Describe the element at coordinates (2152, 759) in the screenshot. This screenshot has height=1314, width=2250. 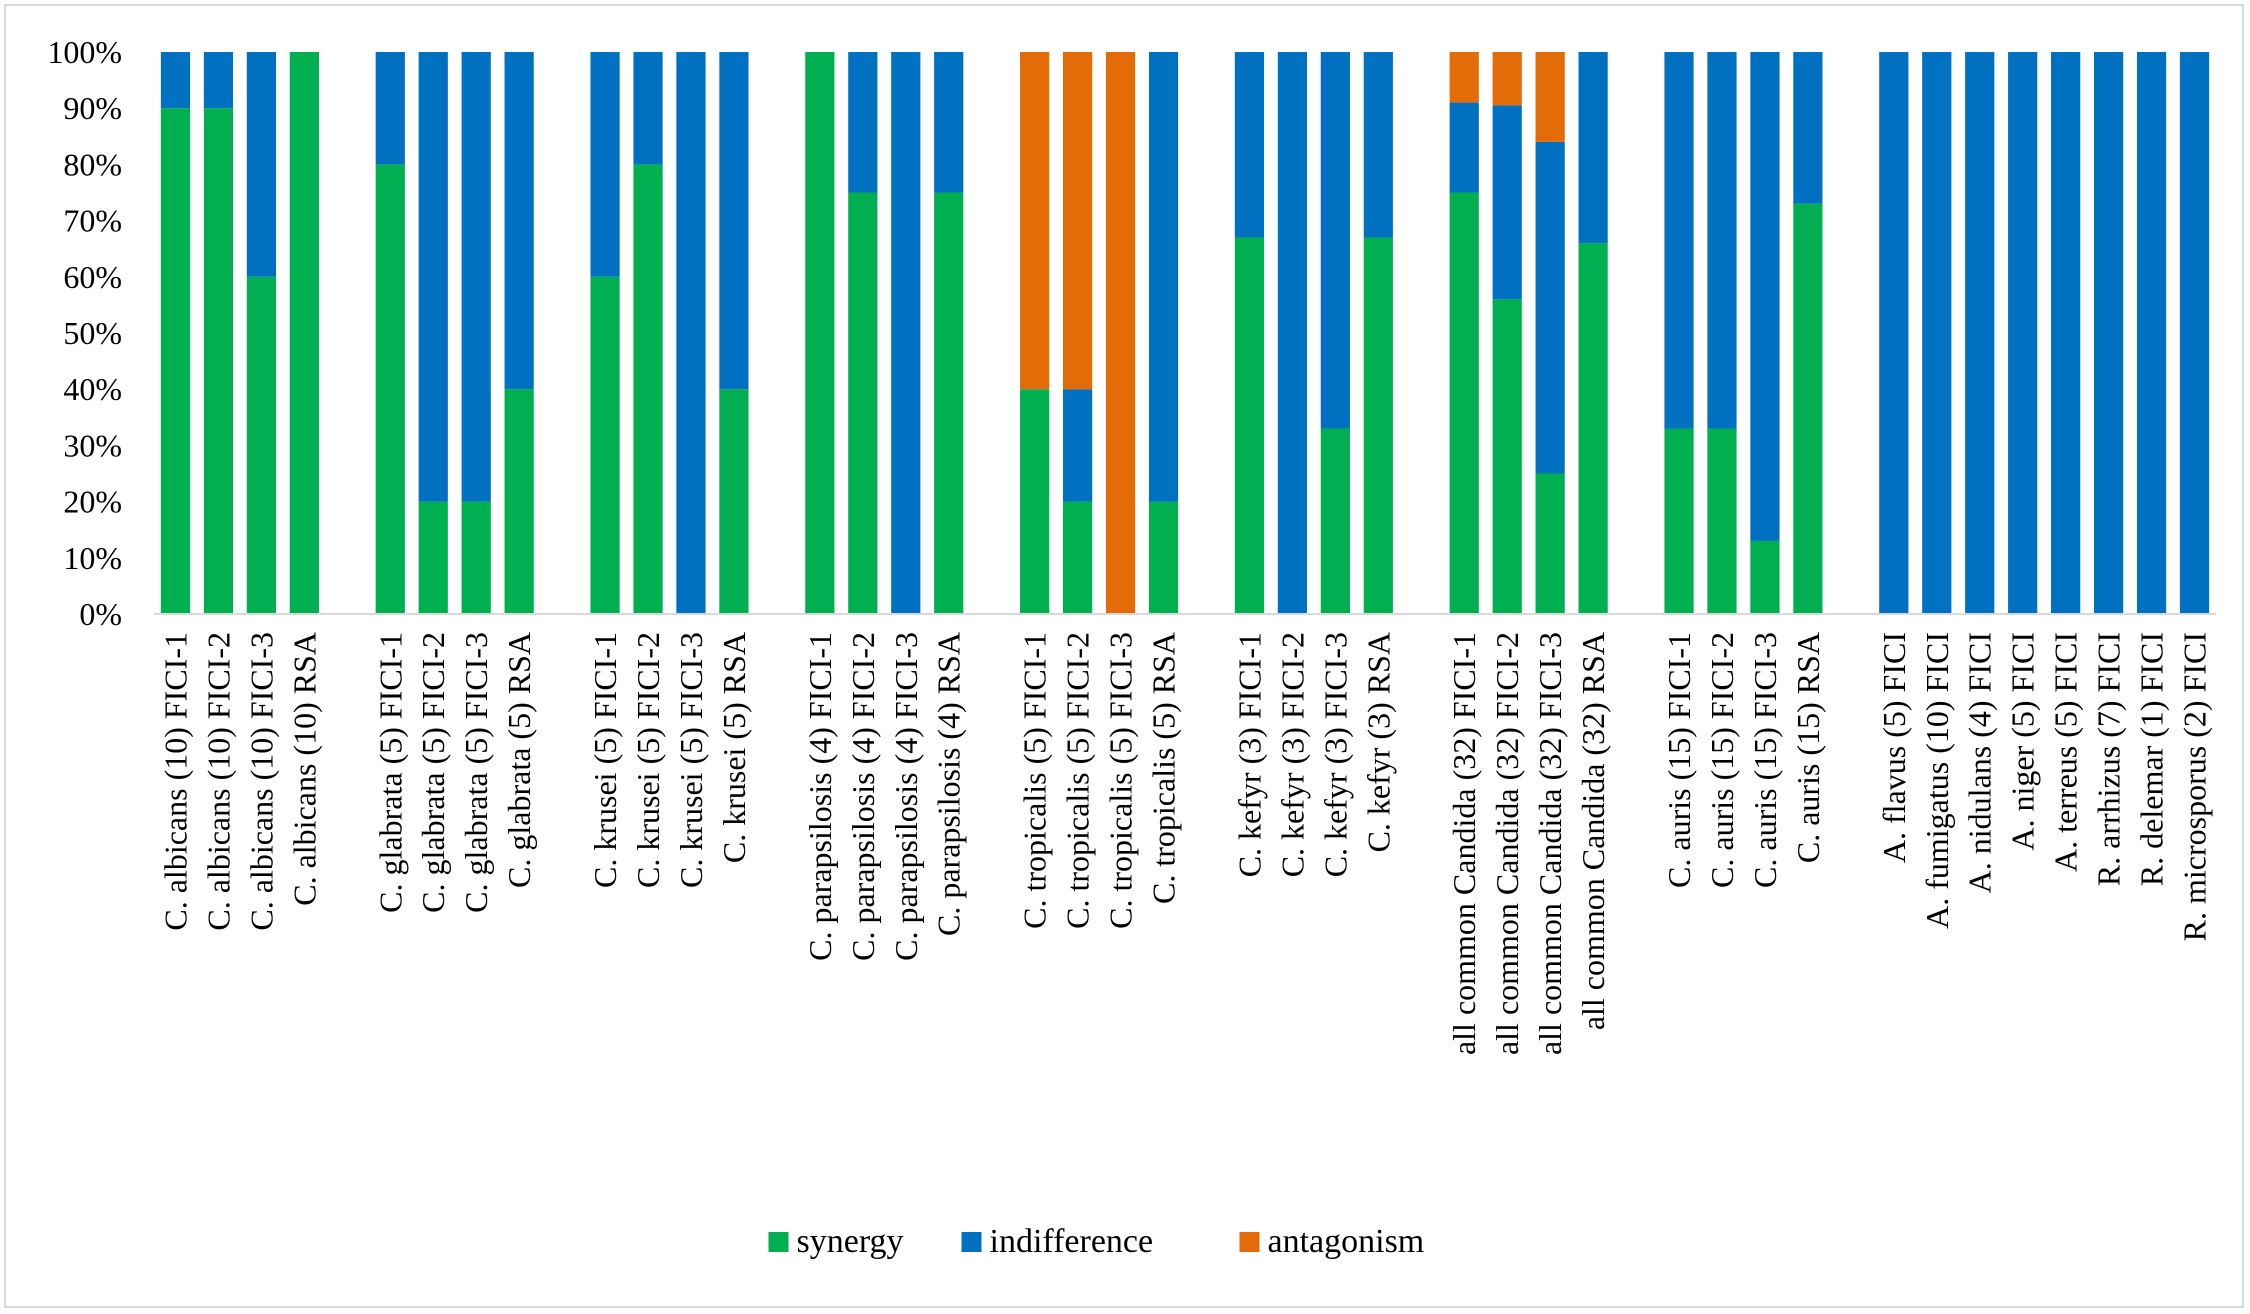
I see `x-category-label: R. delemar (1) FICI` at that location.